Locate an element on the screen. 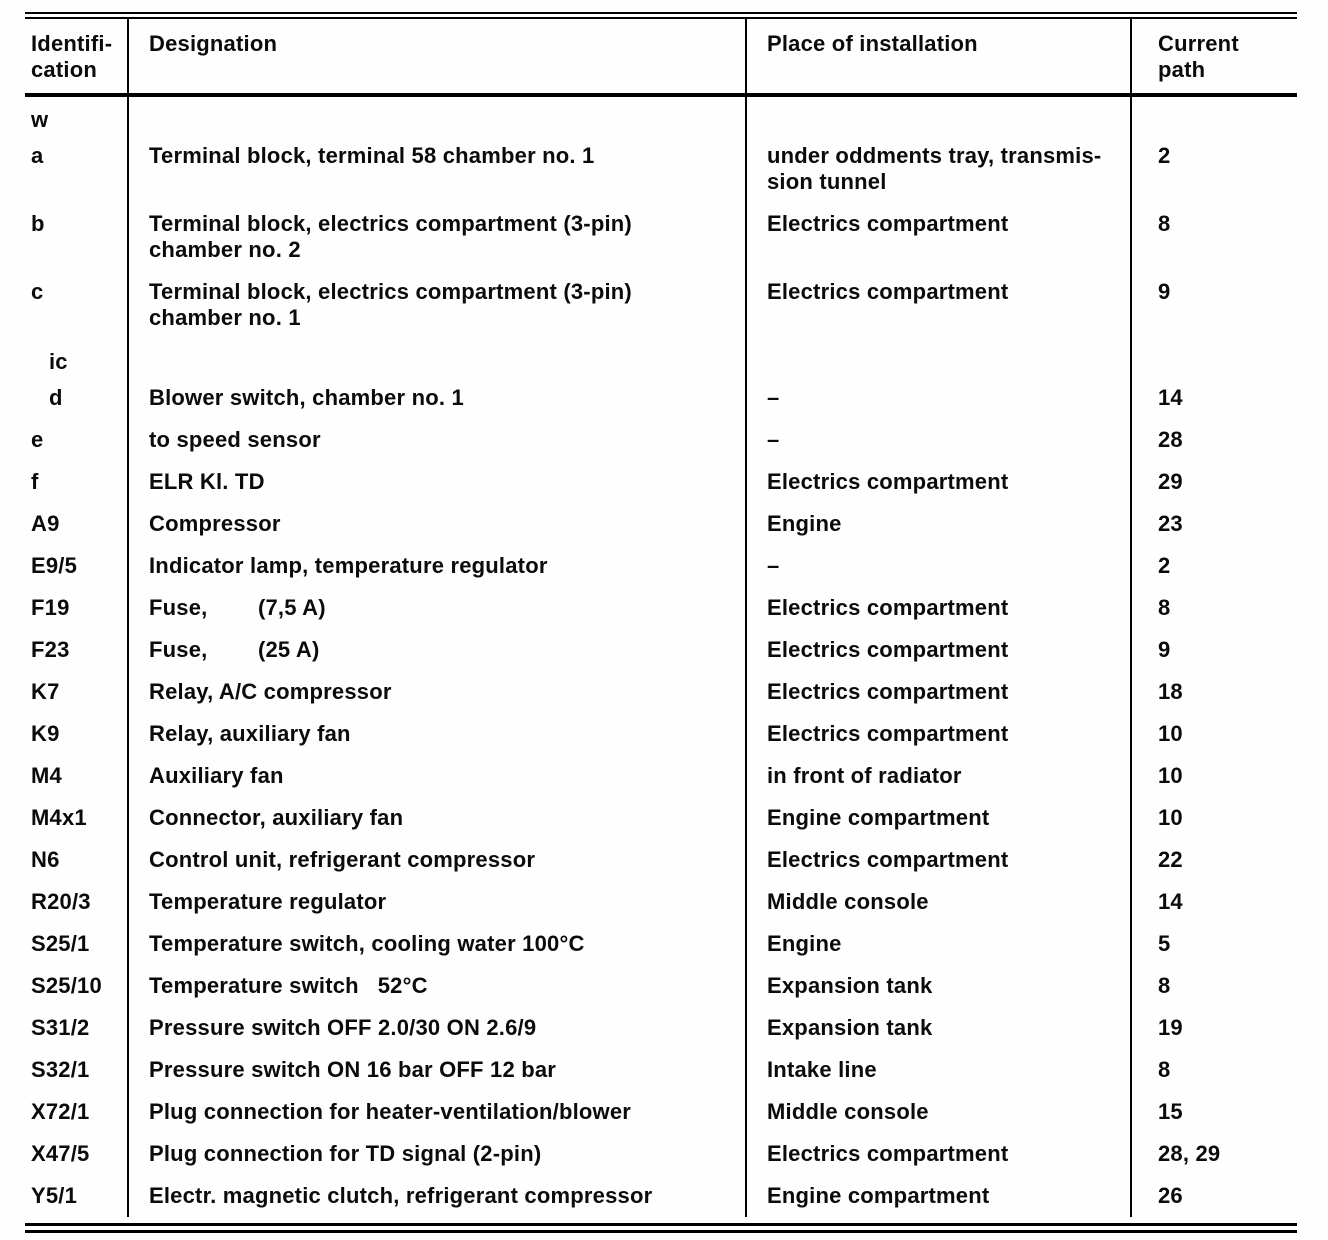 The width and height of the screenshot is (1328, 1240). cell-identification: ic is located at coordinates (58, 361).